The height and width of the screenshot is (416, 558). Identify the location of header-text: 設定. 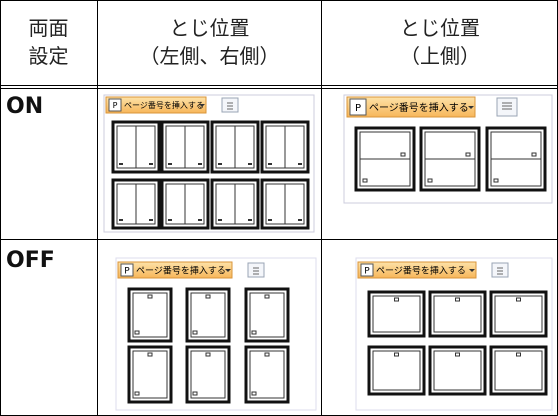
(48, 56).